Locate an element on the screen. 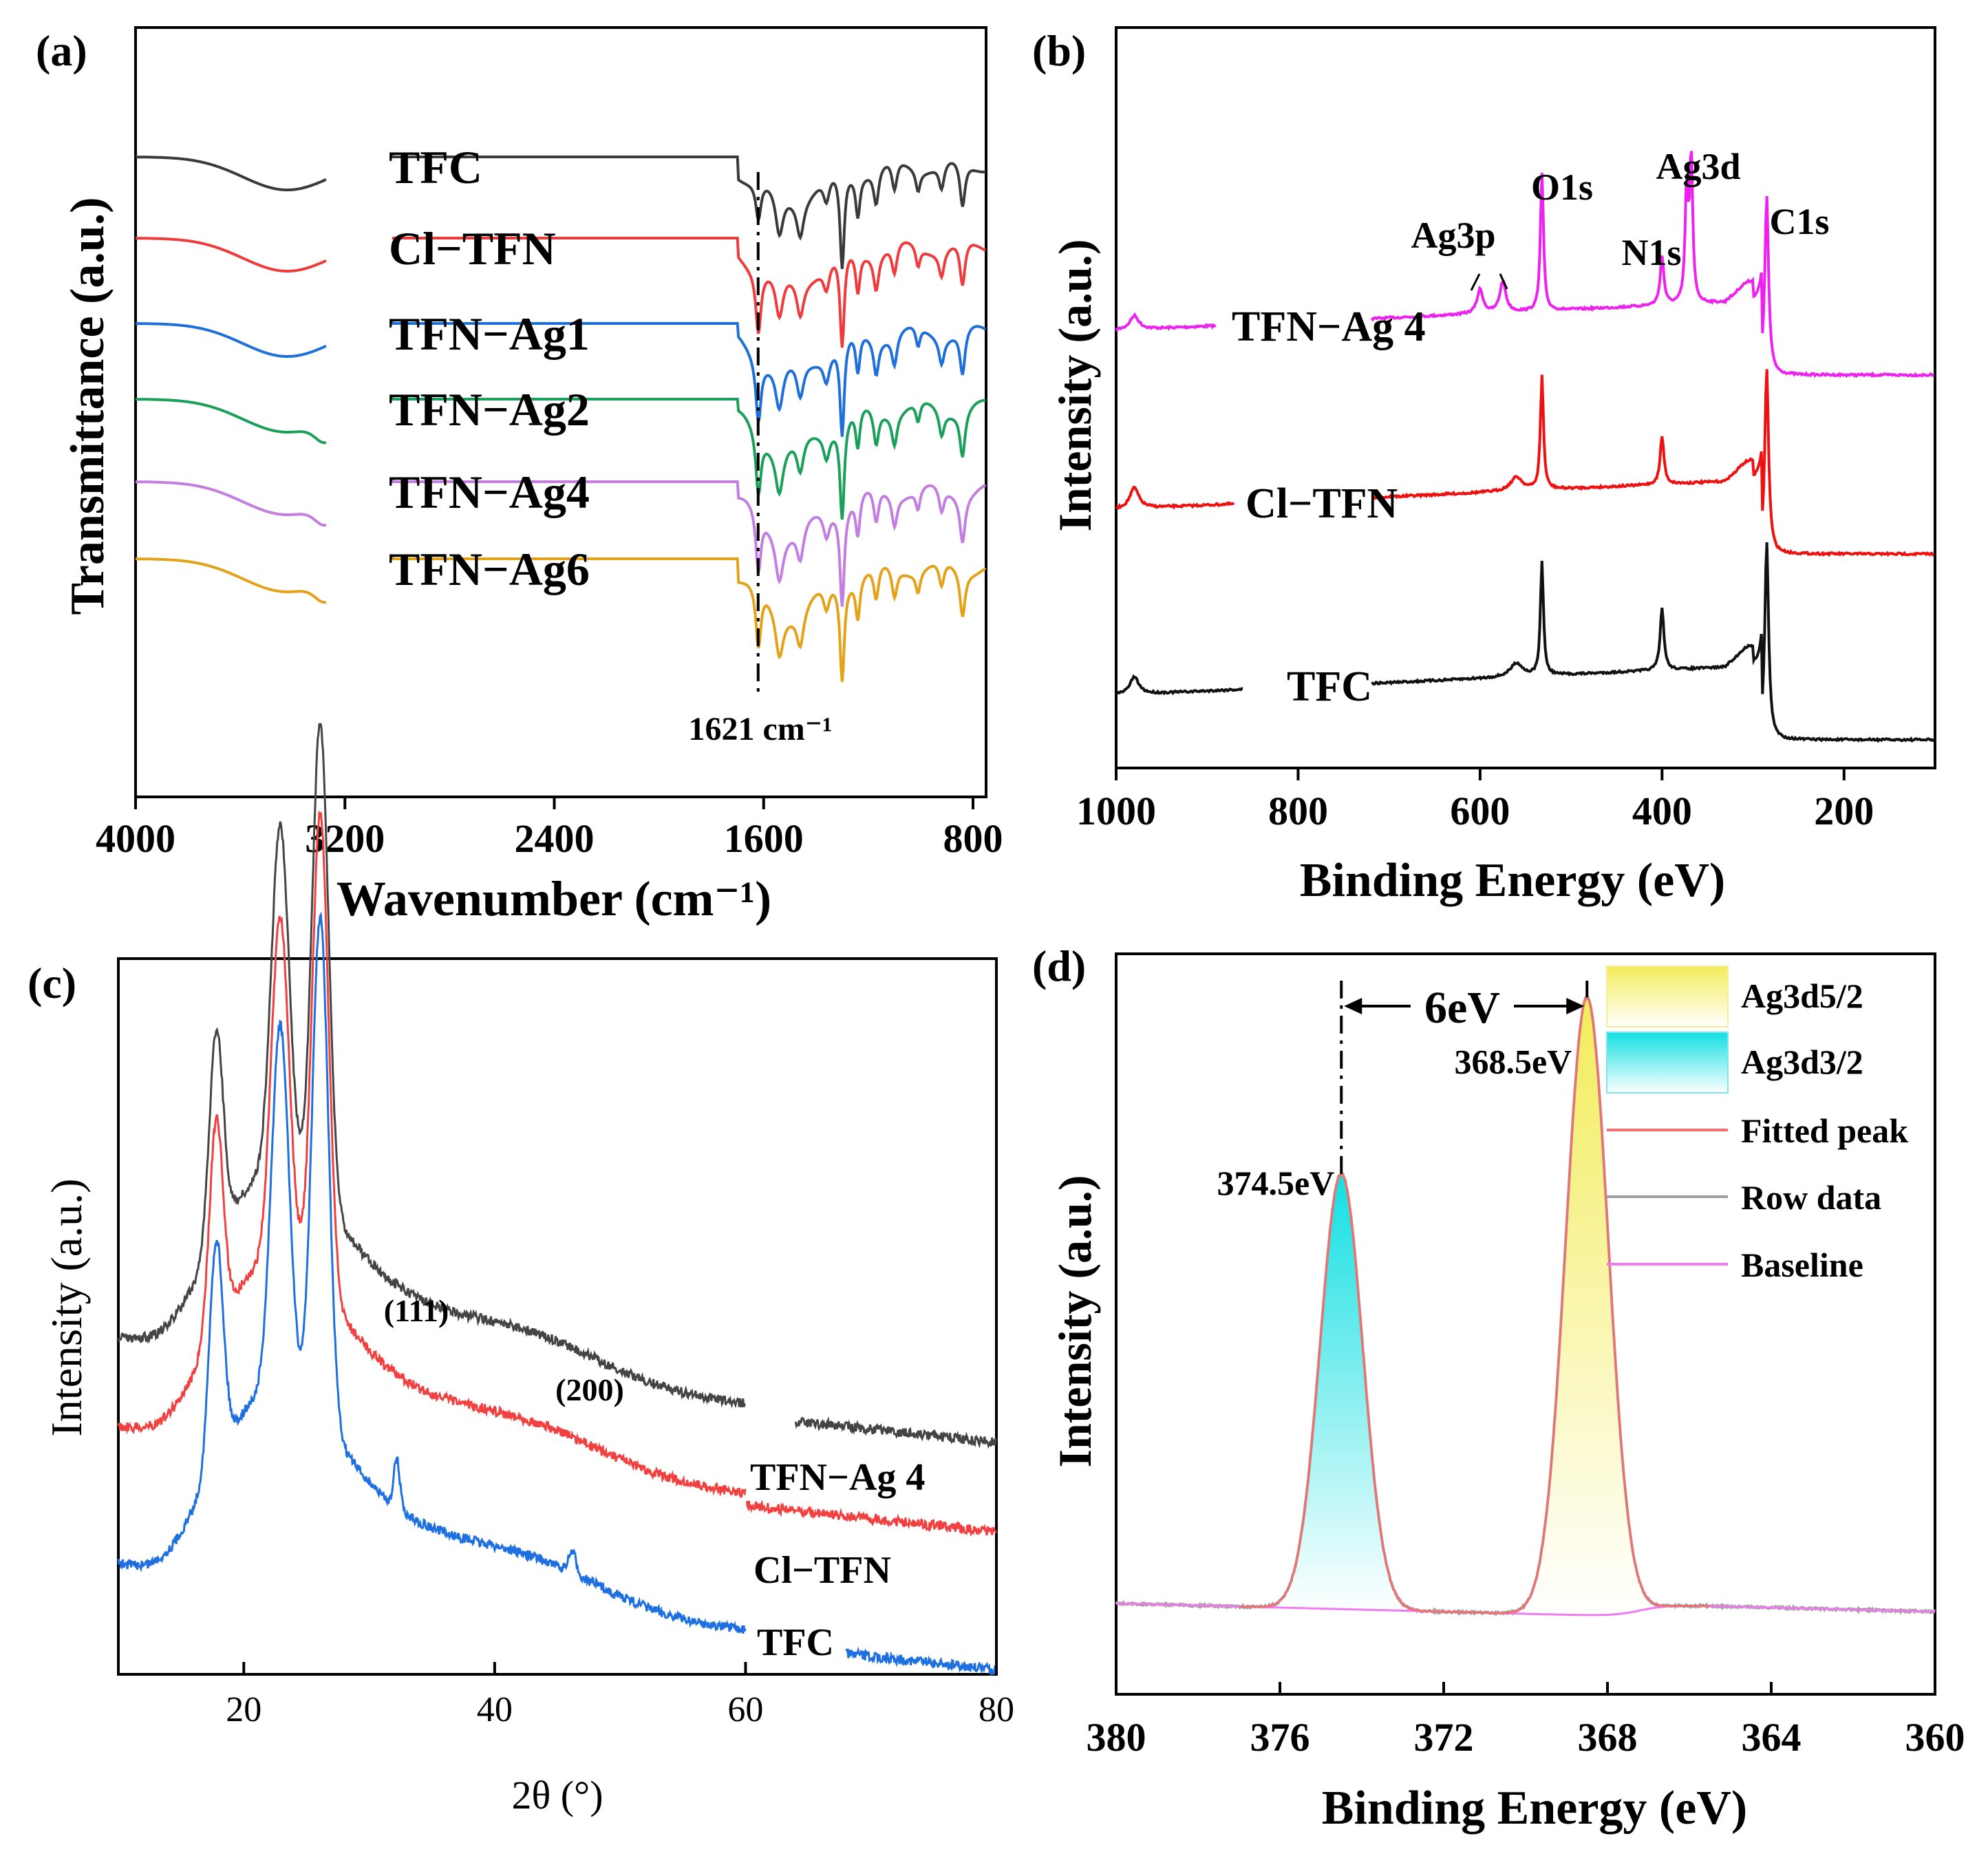 The height and width of the screenshot is (1856, 1988). panel-c-x-ticks: 20 40 60 80 is located at coordinates (620, 1696).